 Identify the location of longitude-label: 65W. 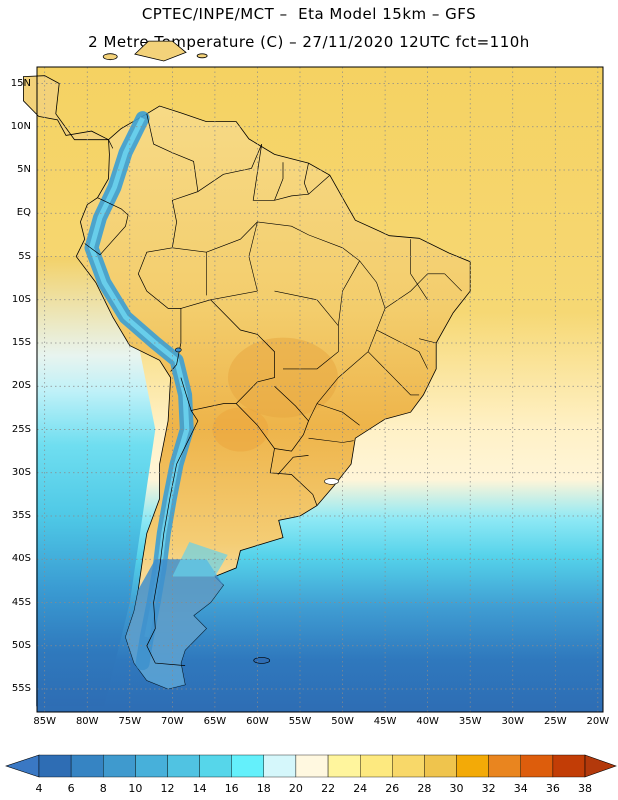
(215, 721).